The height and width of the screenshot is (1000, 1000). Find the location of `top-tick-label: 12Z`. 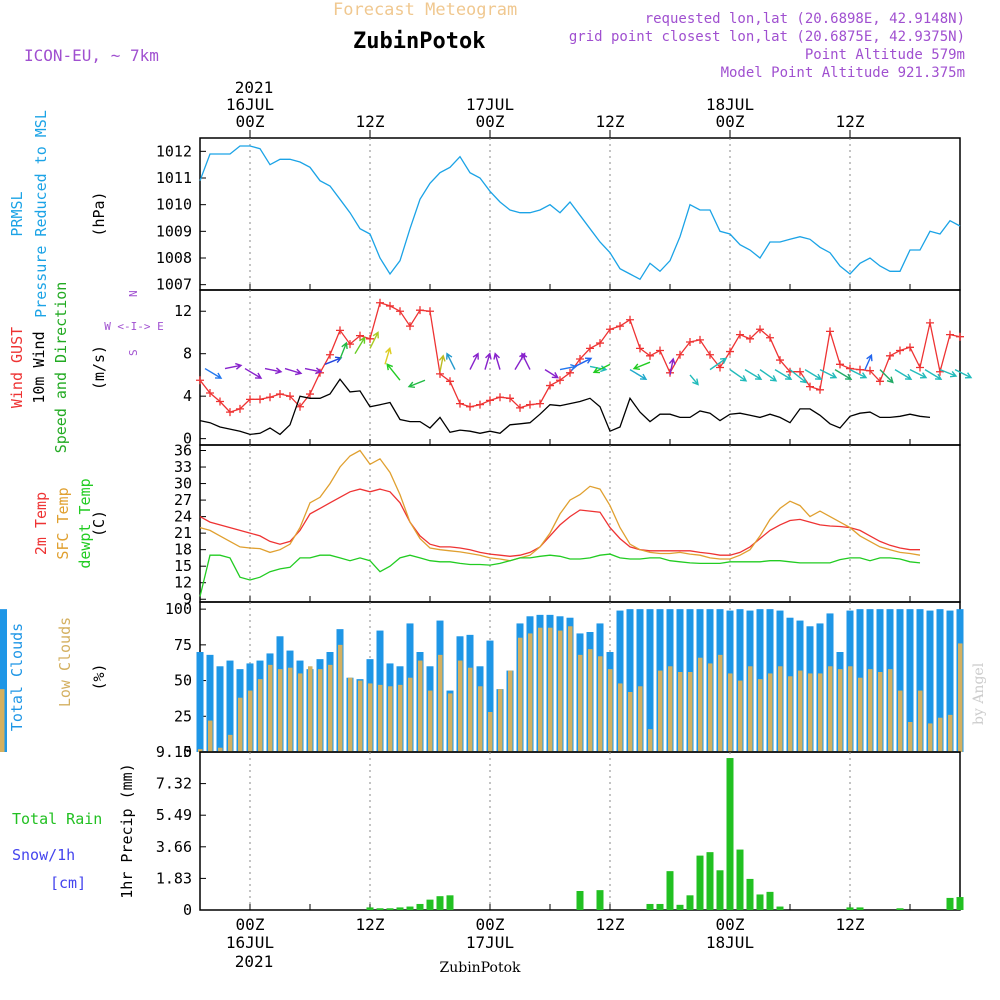

top-tick-label: 12Z is located at coordinates (850, 121).